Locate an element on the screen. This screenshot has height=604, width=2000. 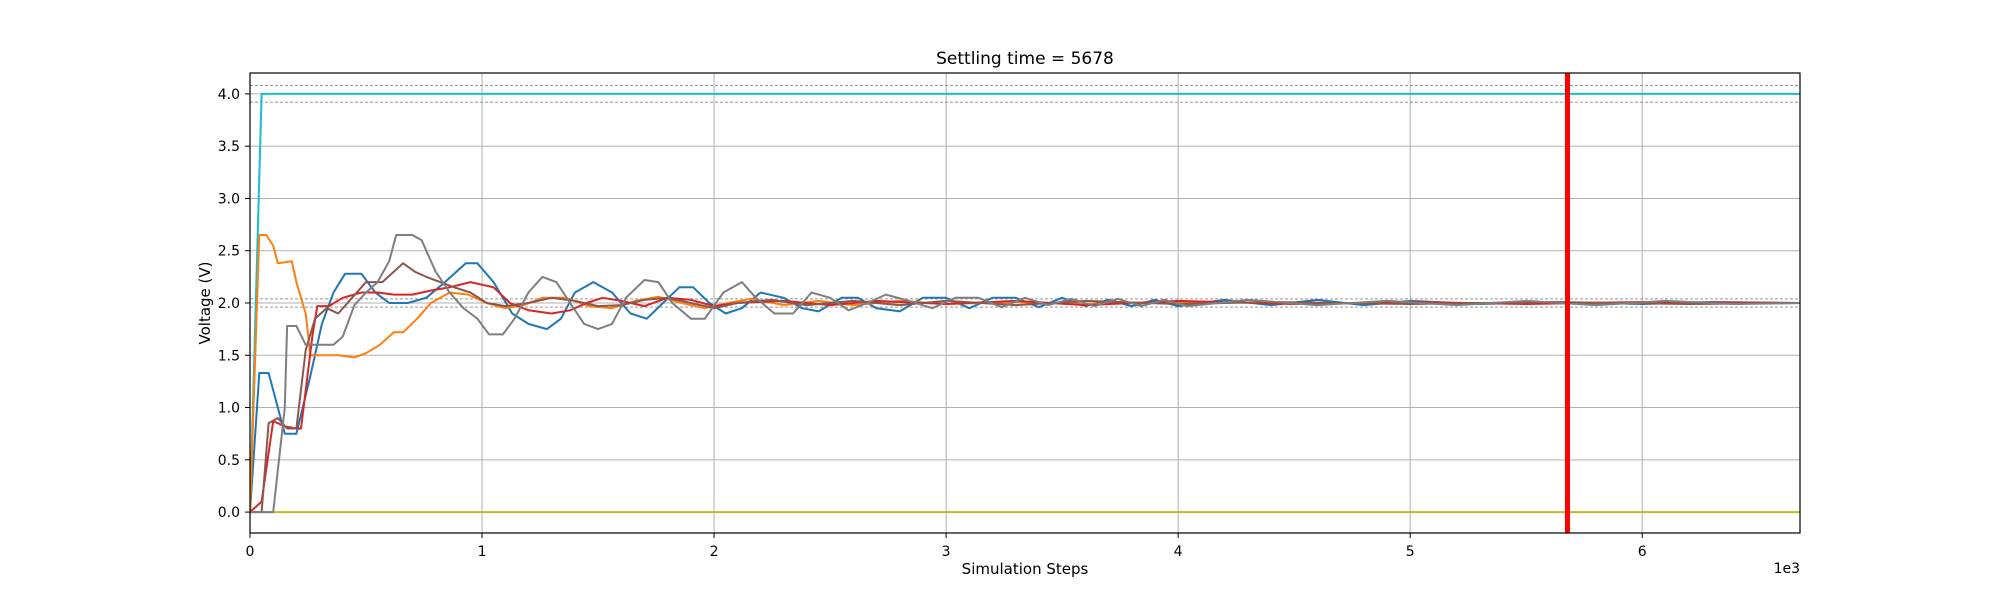
x-tick-label: 4 is located at coordinates (1178, 552).